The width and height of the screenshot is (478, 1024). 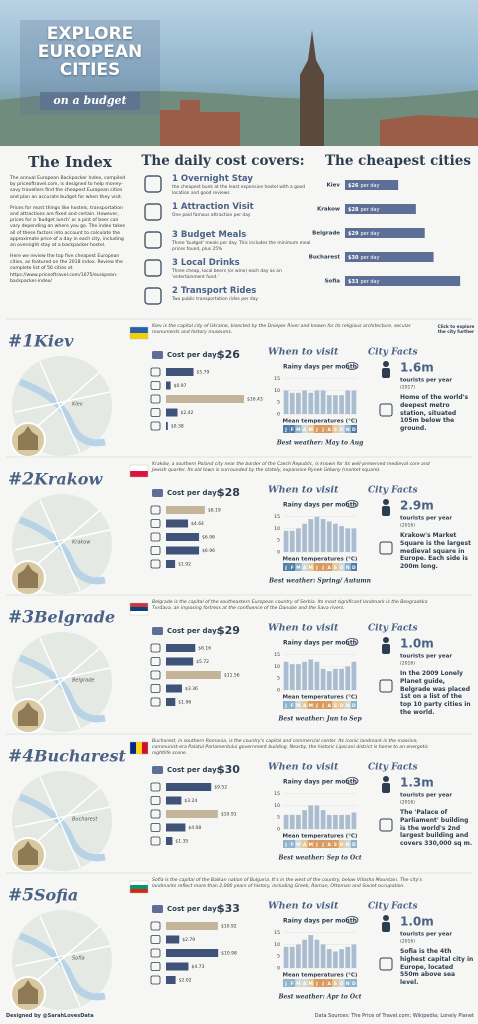 I want to click on value-label: $6.96, so click(x=208, y=538).